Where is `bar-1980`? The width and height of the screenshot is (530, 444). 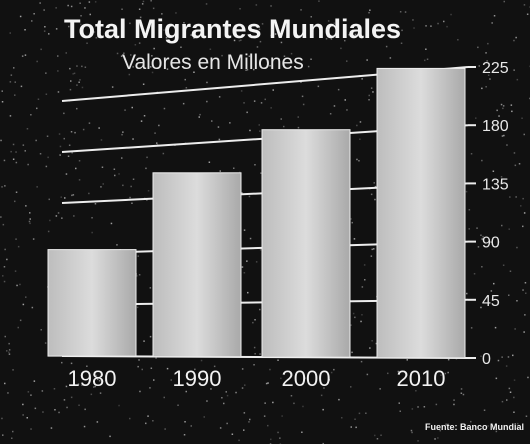 bar-1980 is located at coordinates (92, 303).